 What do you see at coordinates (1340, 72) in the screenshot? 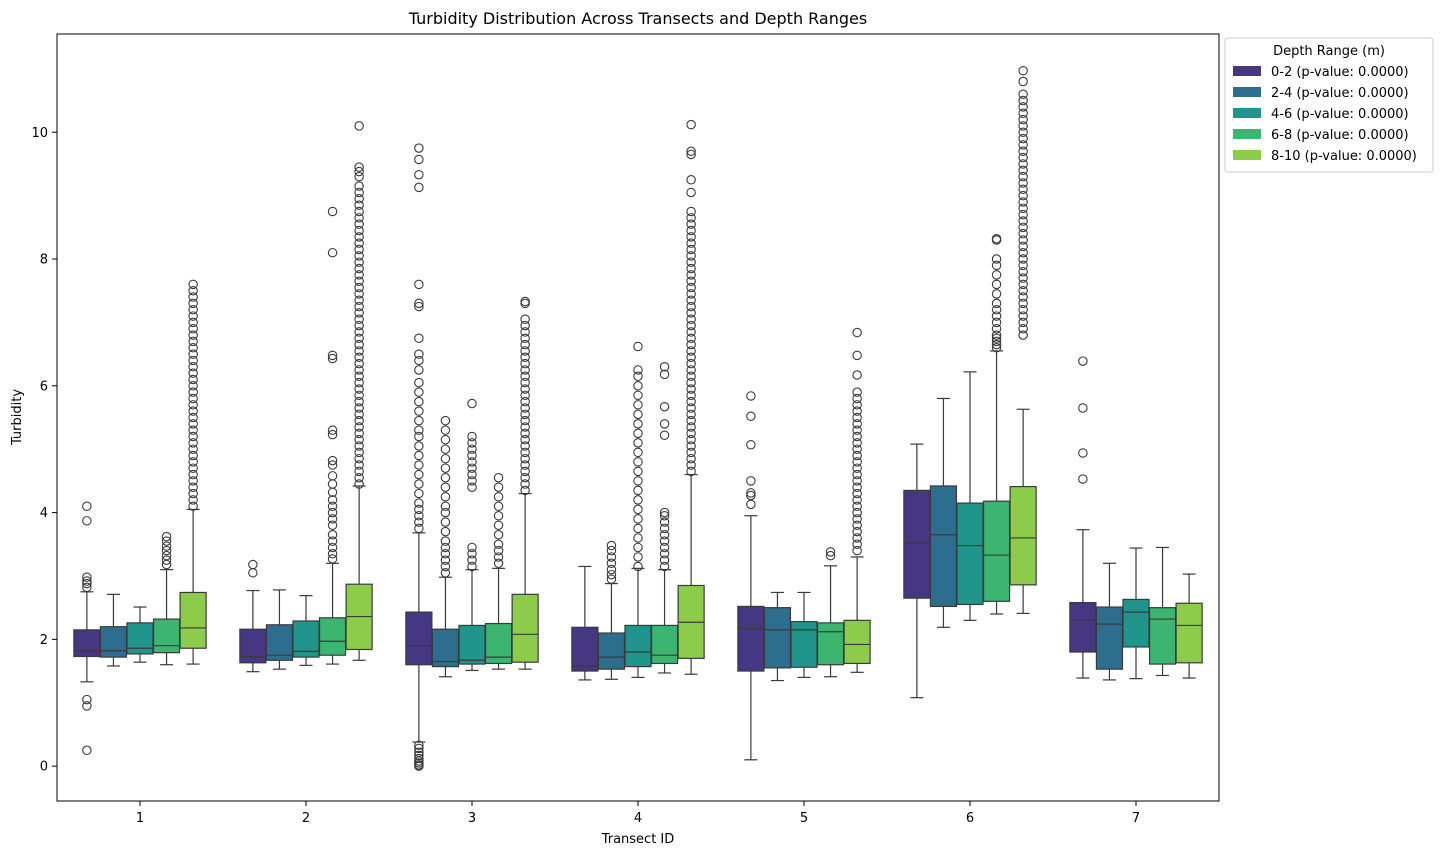
I see `legend-entry: 0-2 (p-value: 0.0000)` at bounding box center [1340, 72].